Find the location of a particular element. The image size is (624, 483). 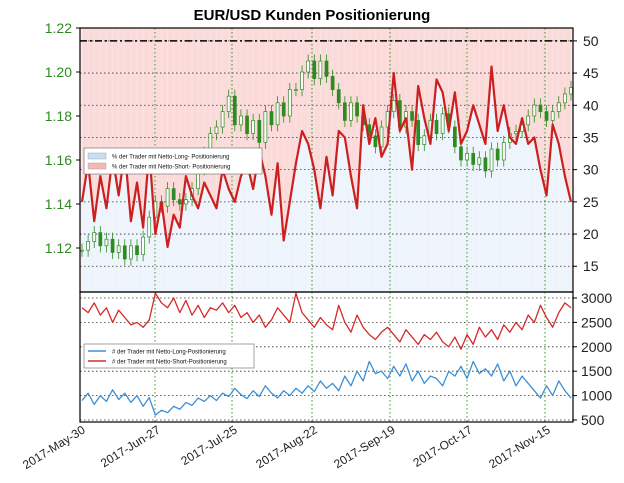

tick-label-right-bottom: 1500 is located at coordinates (596, 371).